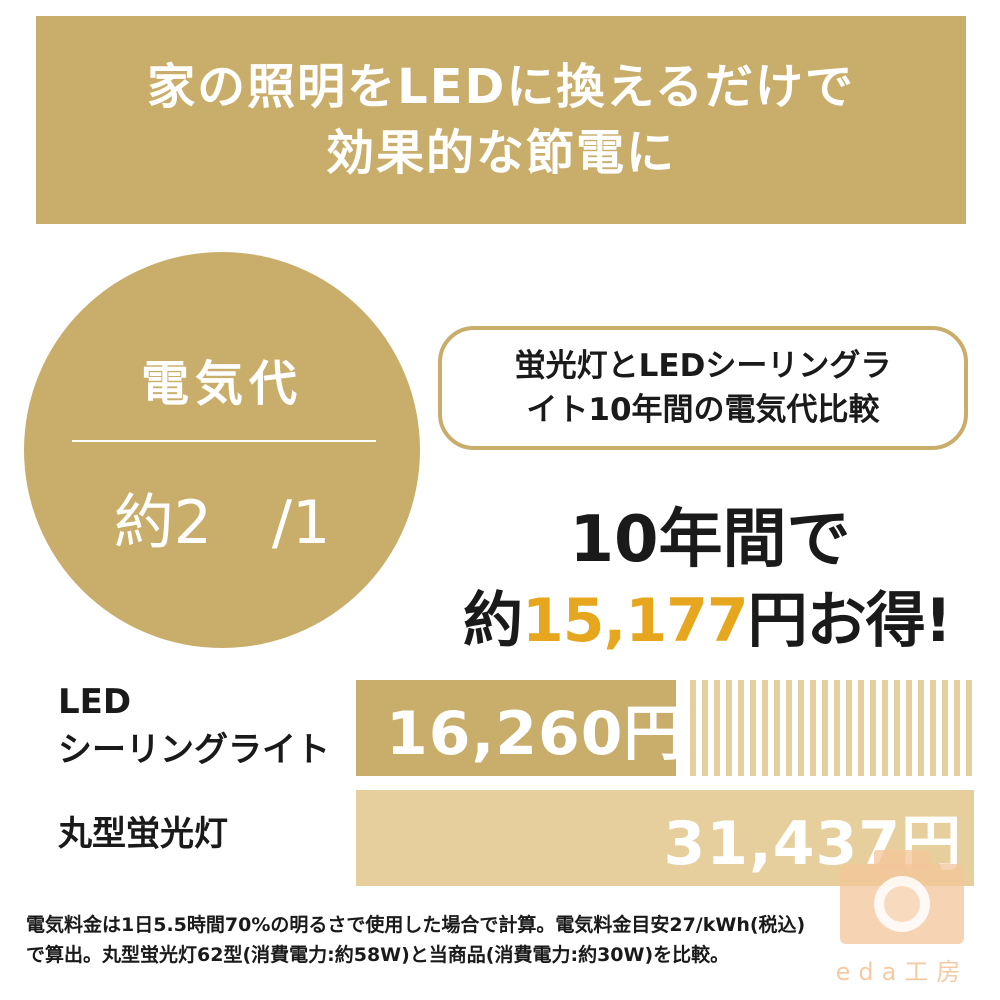  I want to click on led-row-label: LED シーリングライト, so click(194, 726).